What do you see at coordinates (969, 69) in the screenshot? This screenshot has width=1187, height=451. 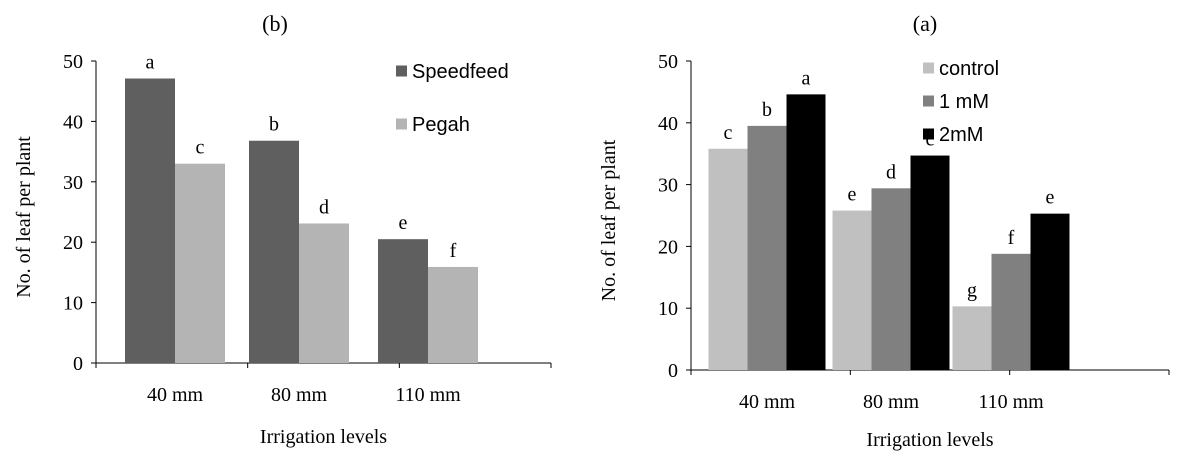 I see `legend-label: control` at bounding box center [969, 69].